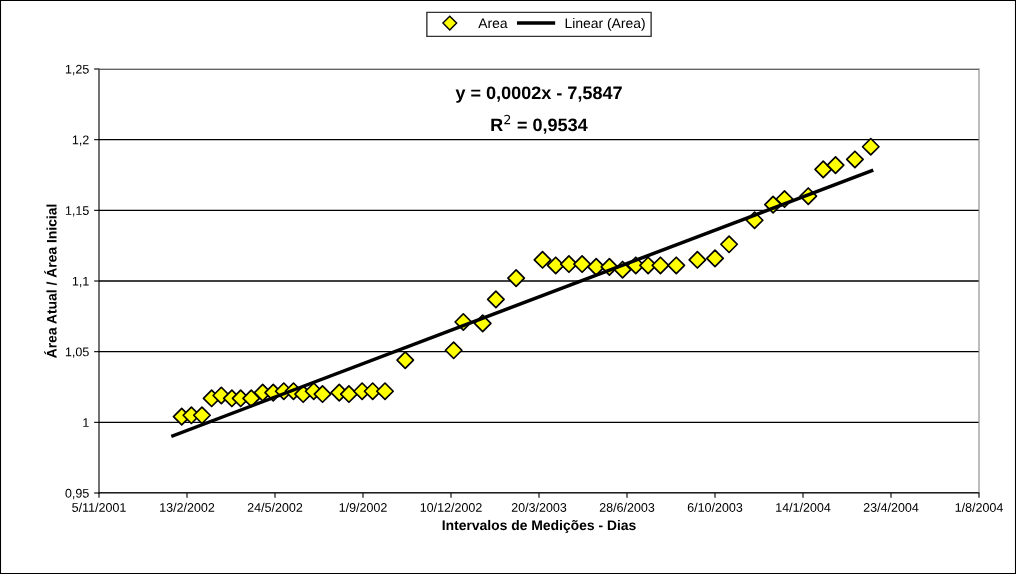 The height and width of the screenshot is (574, 1016). What do you see at coordinates (86, 422) in the screenshot?
I see `y-tick-label: 1` at bounding box center [86, 422].